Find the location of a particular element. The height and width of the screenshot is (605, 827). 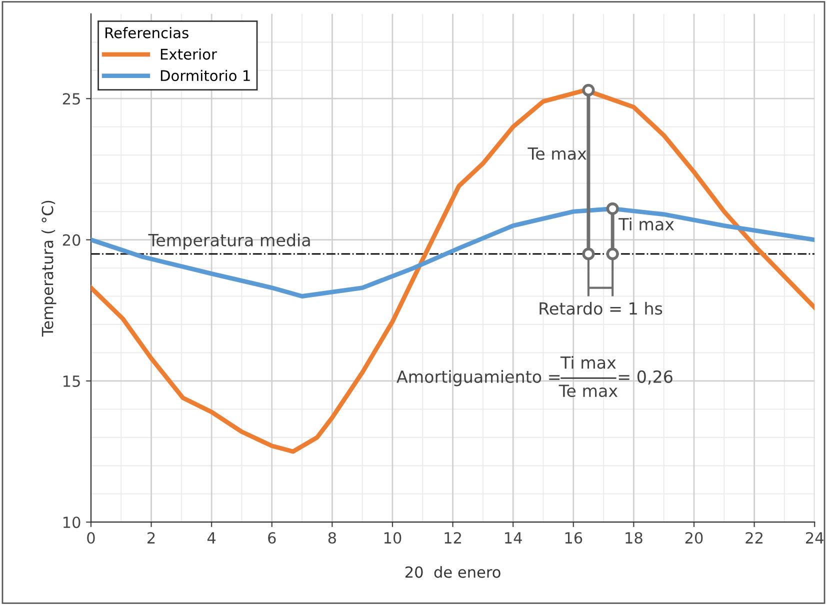

annotation: Amortiguamiento = is located at coordinates (478, 378).